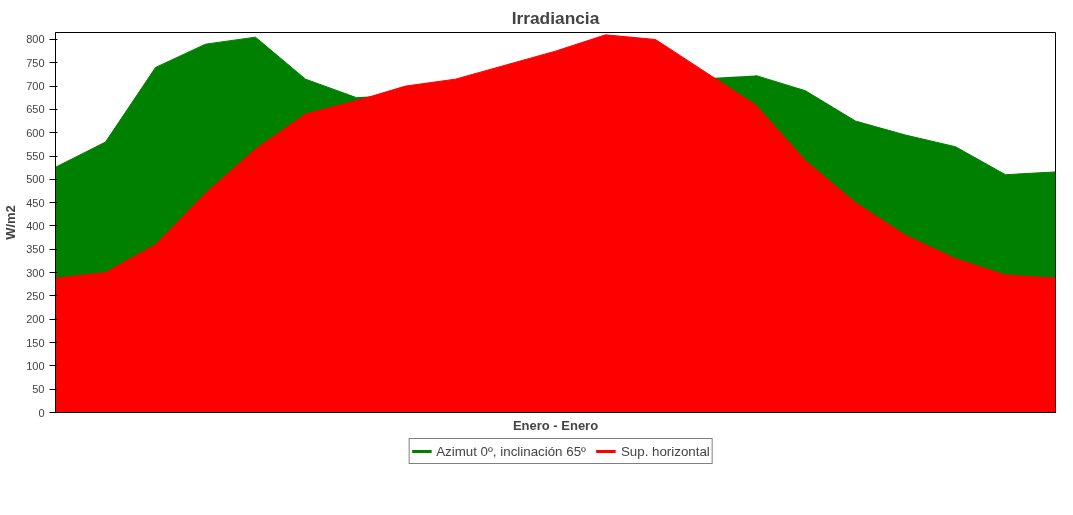 This screenshot has height=515, width=1073. I want to click on x-axis-title: Enero - Enero, so click(555, 425).